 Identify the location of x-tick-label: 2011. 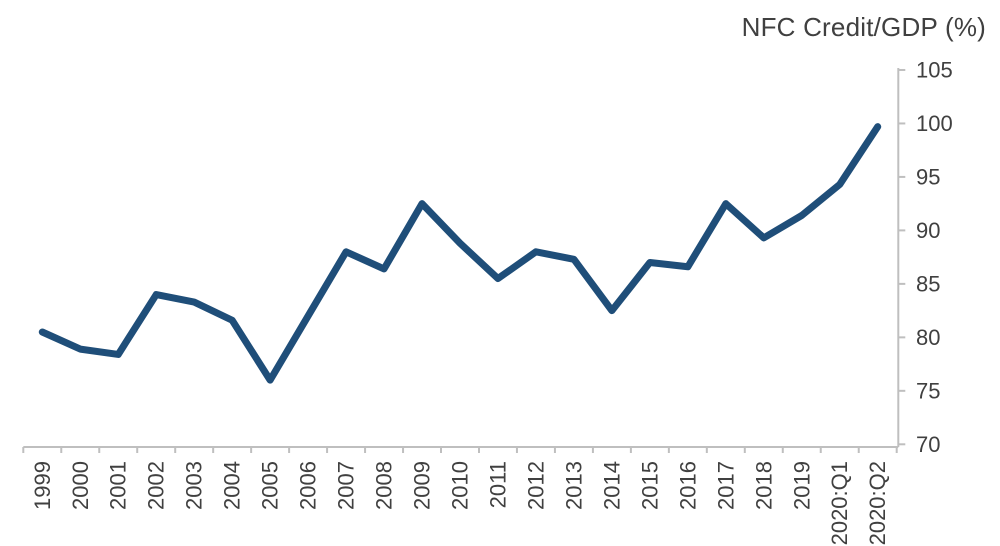
(497, 484).